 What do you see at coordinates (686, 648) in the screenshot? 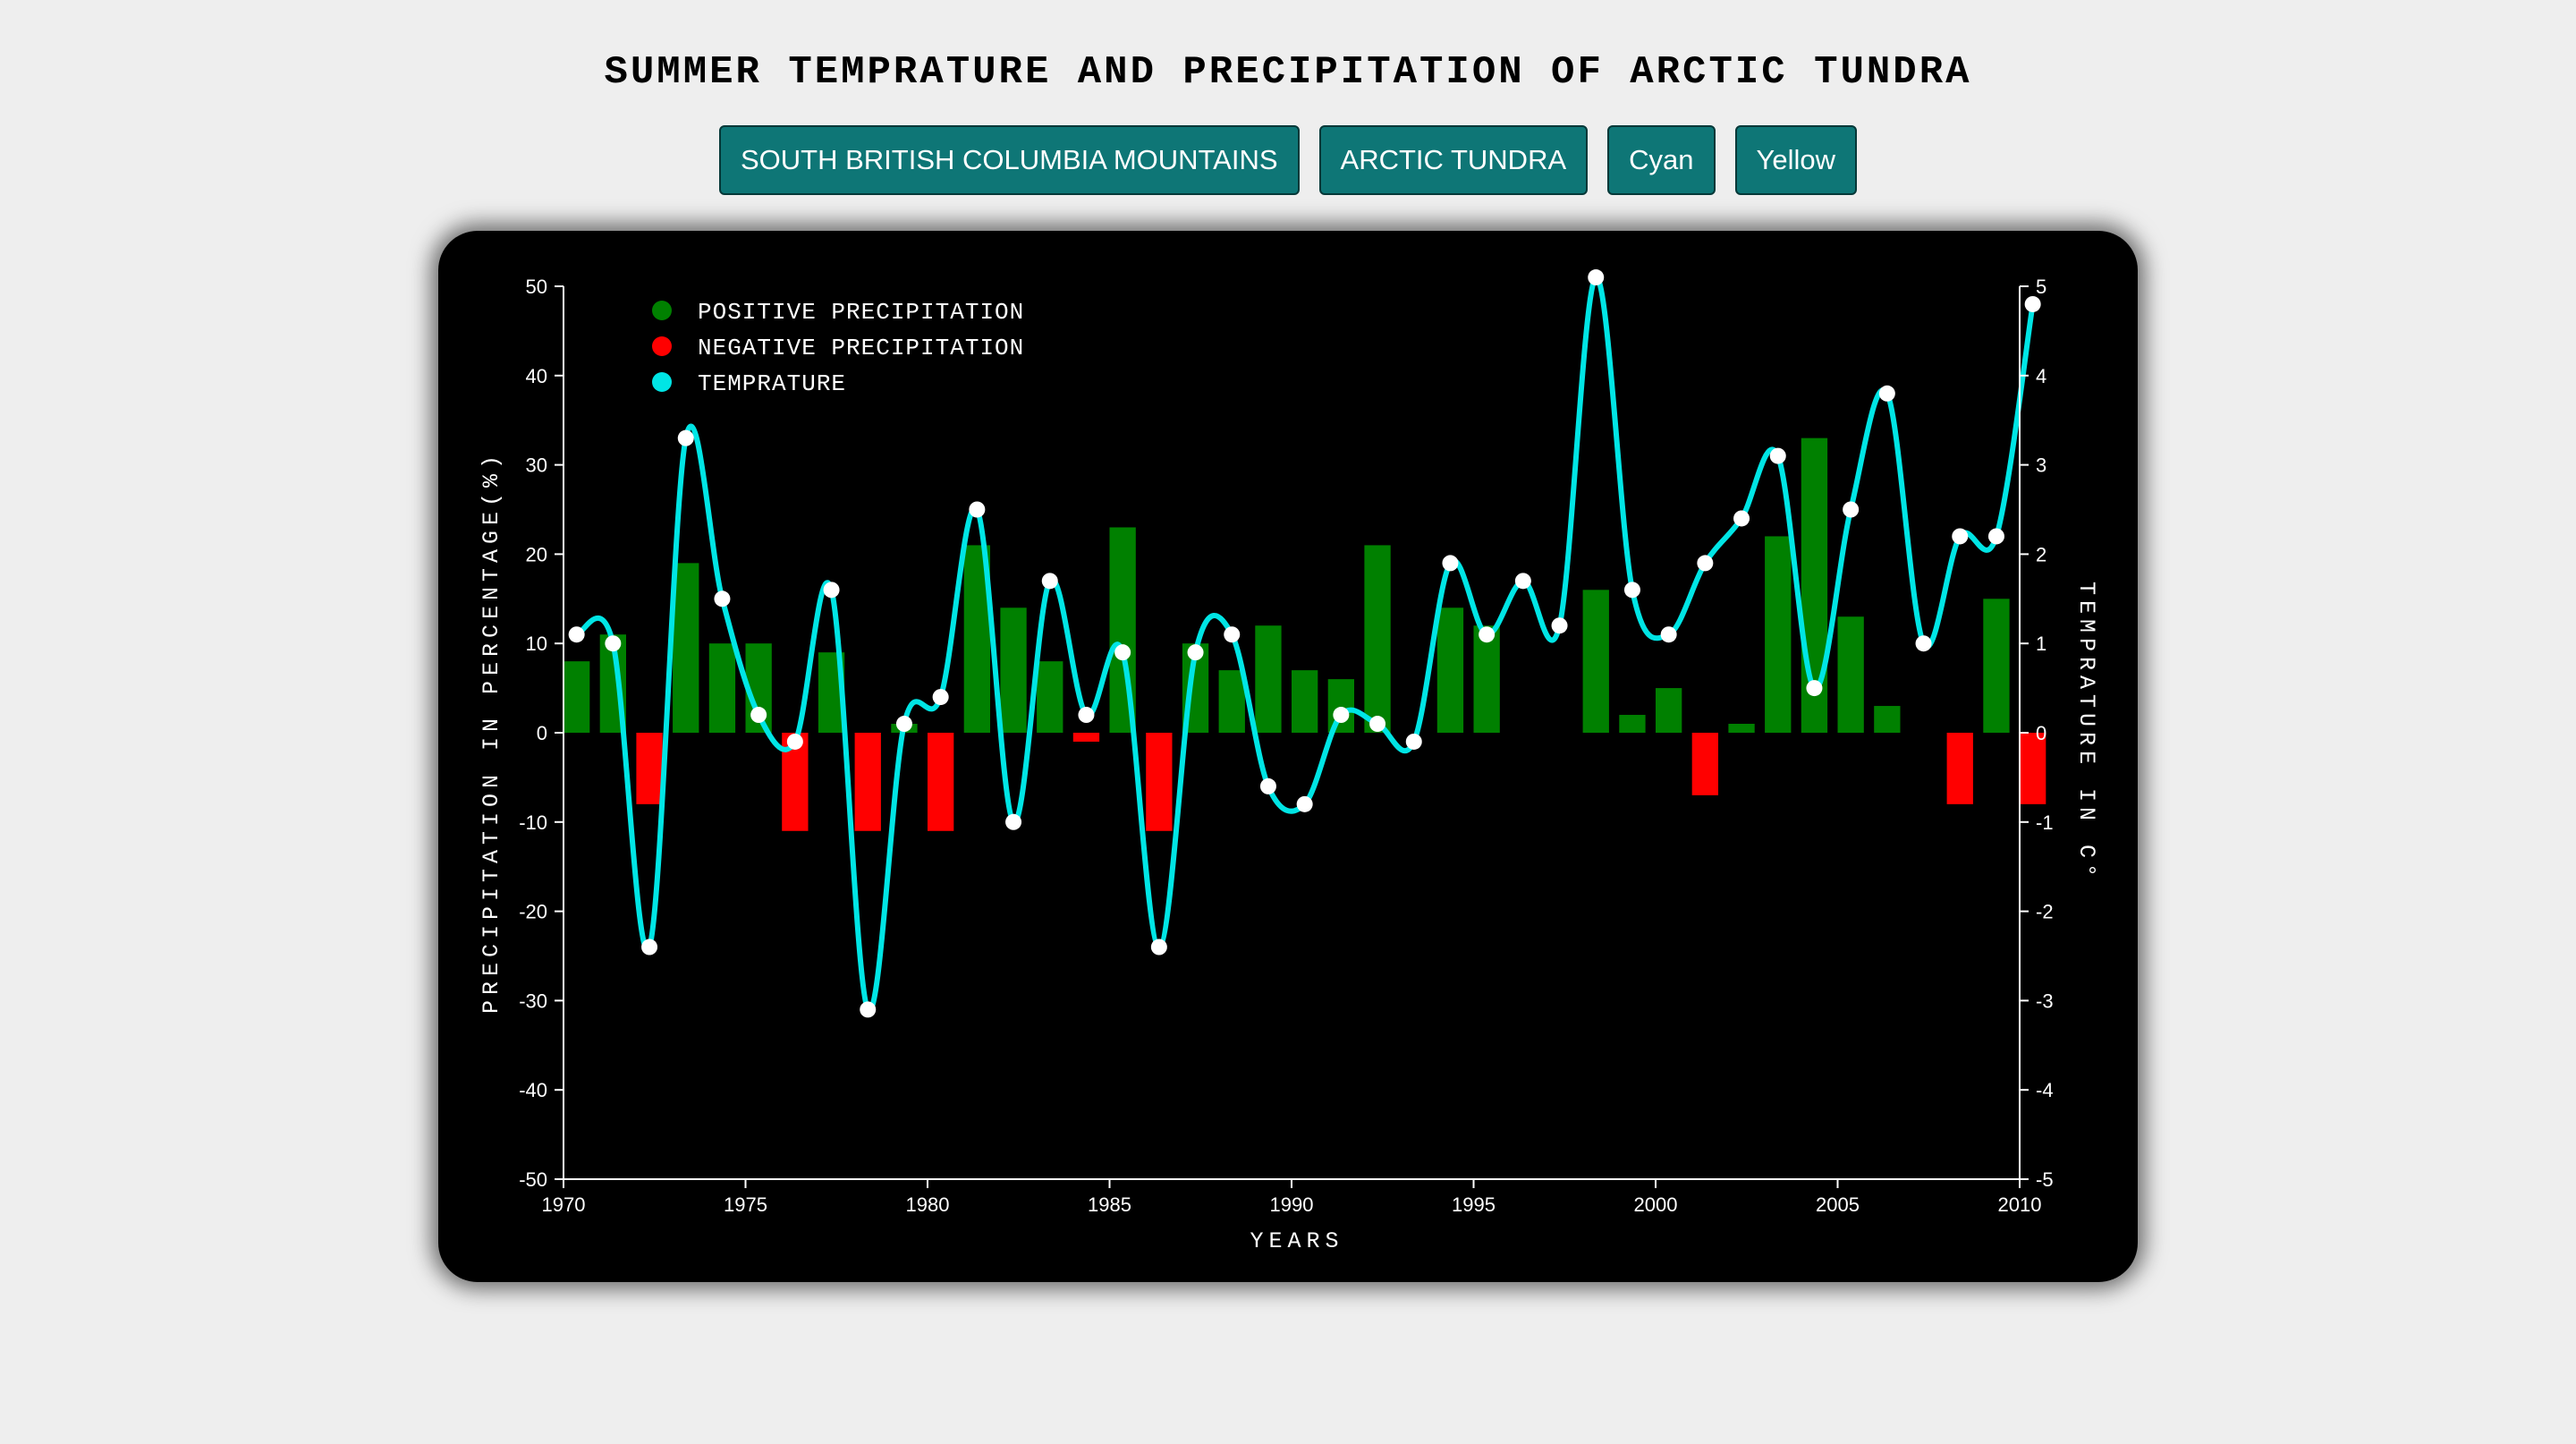
I see `precipitation-bar-1973` at bounding box center [686, 648].